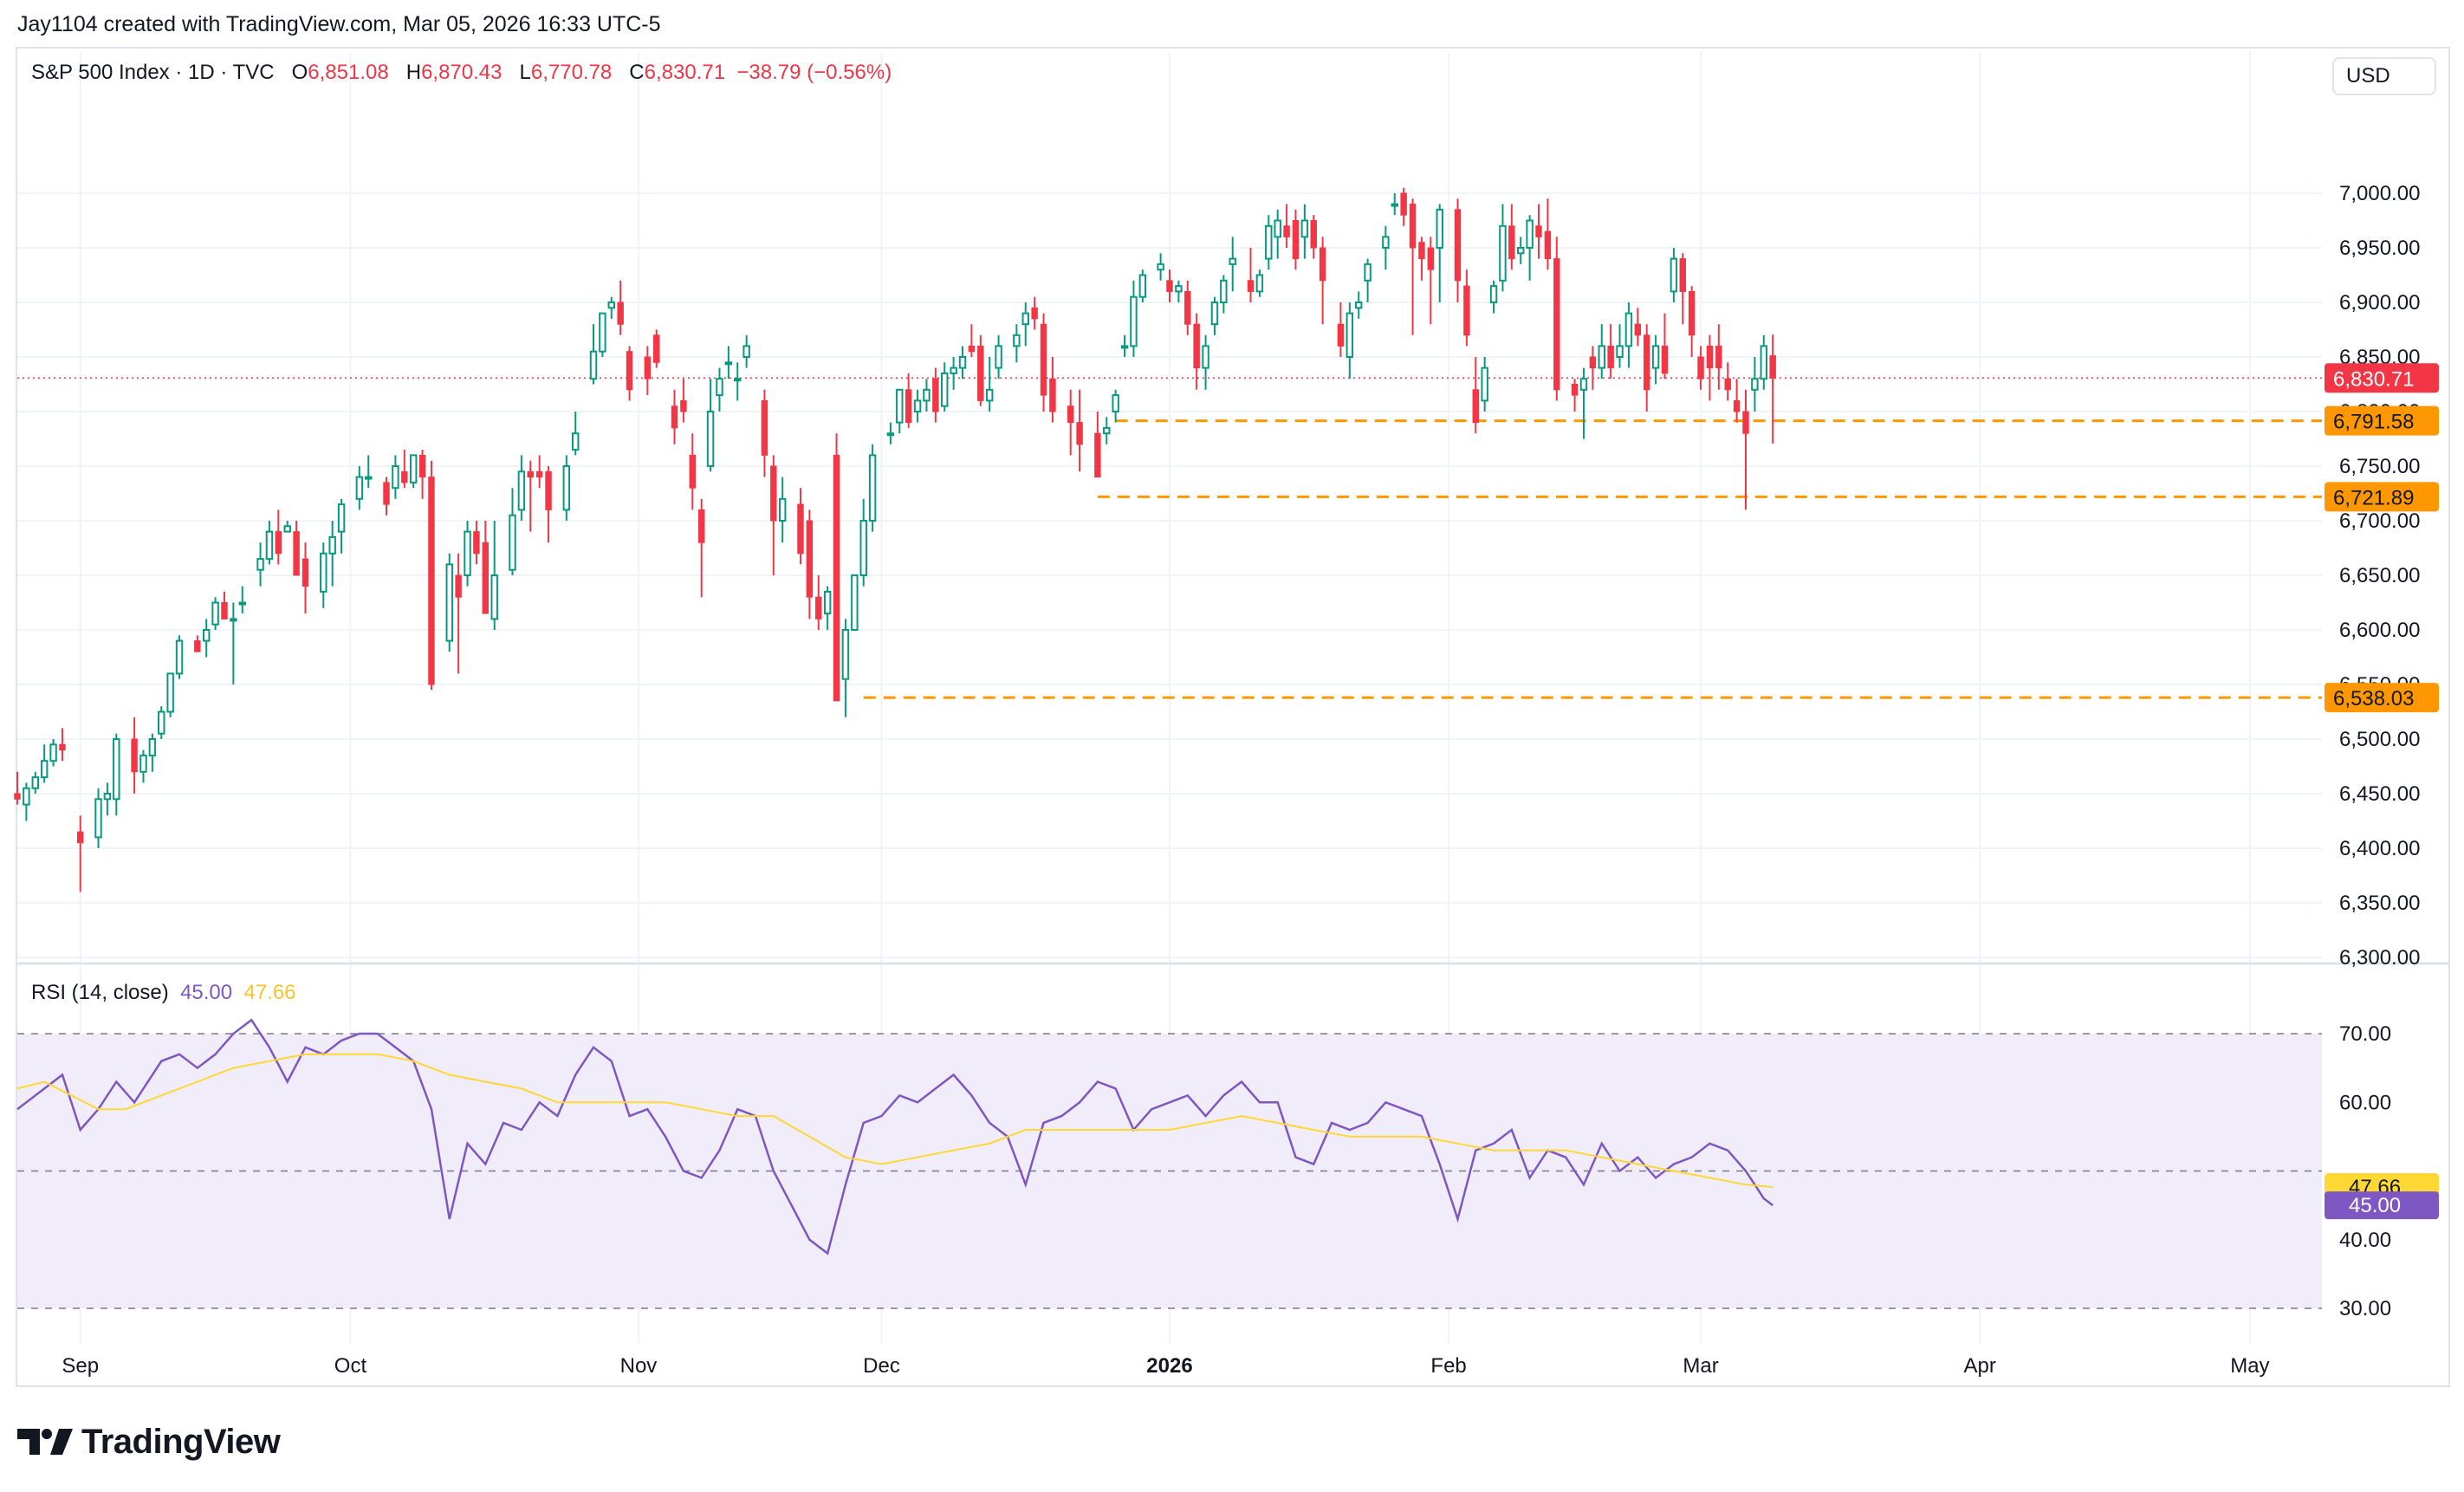  What do you see at coordinates (2379, 739) in the screenshot?
I see `price-tick-label: 6,500.00` at bounding box center [2379, 739].